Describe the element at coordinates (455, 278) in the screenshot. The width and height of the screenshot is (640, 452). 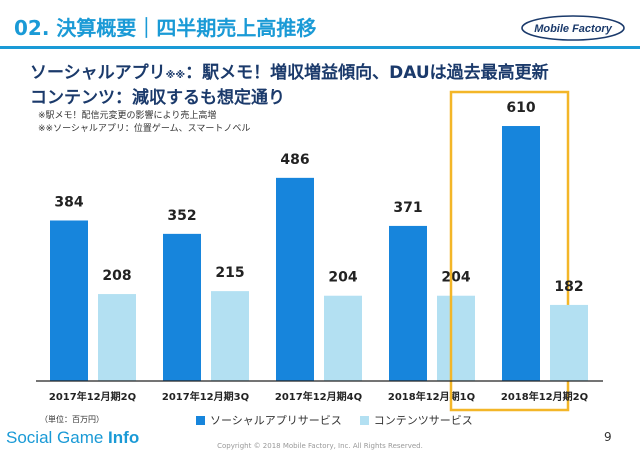
I see `data-label-content-3: 204` at that location.